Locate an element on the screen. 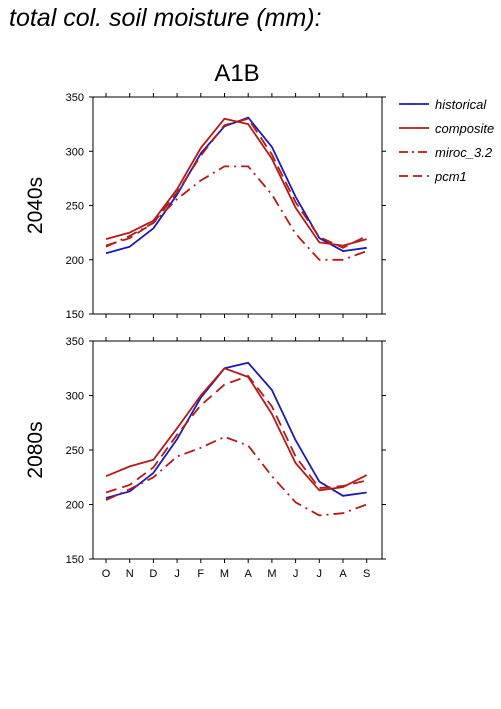 This screenshot has height=709, width=501. x-tick-label: N is located at coordinates (130, 574).